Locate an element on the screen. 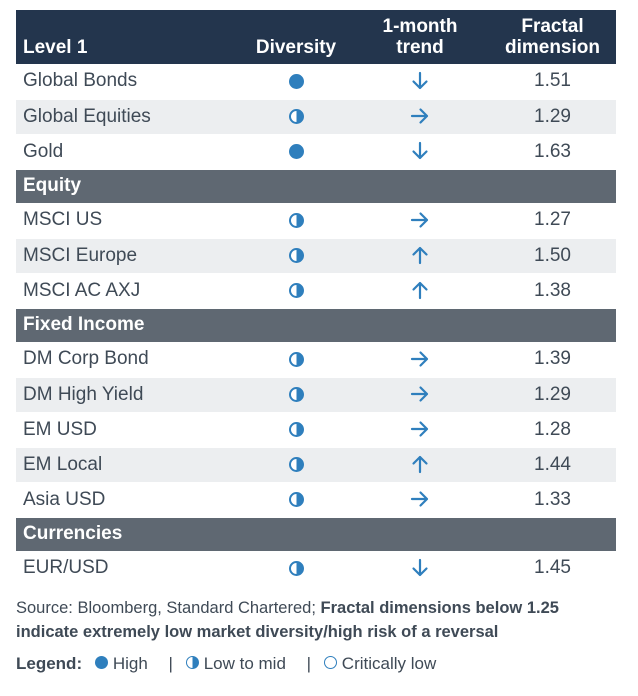  table-row: EM USD 1.28 is located at coordinates (316, 430).